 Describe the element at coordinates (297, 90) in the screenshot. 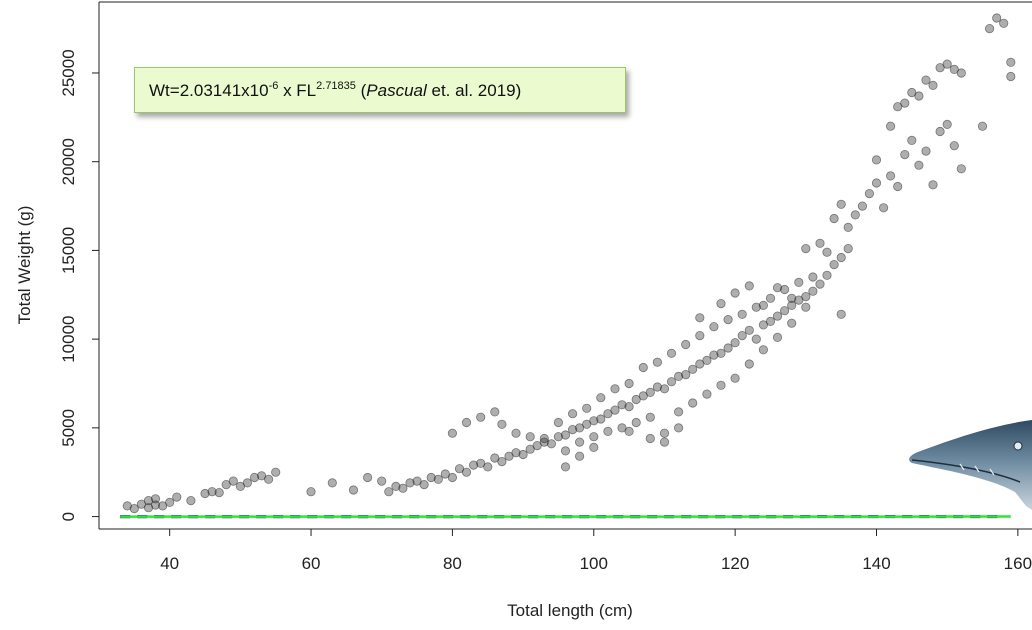

I see `equation-mid: x FL` at that location.